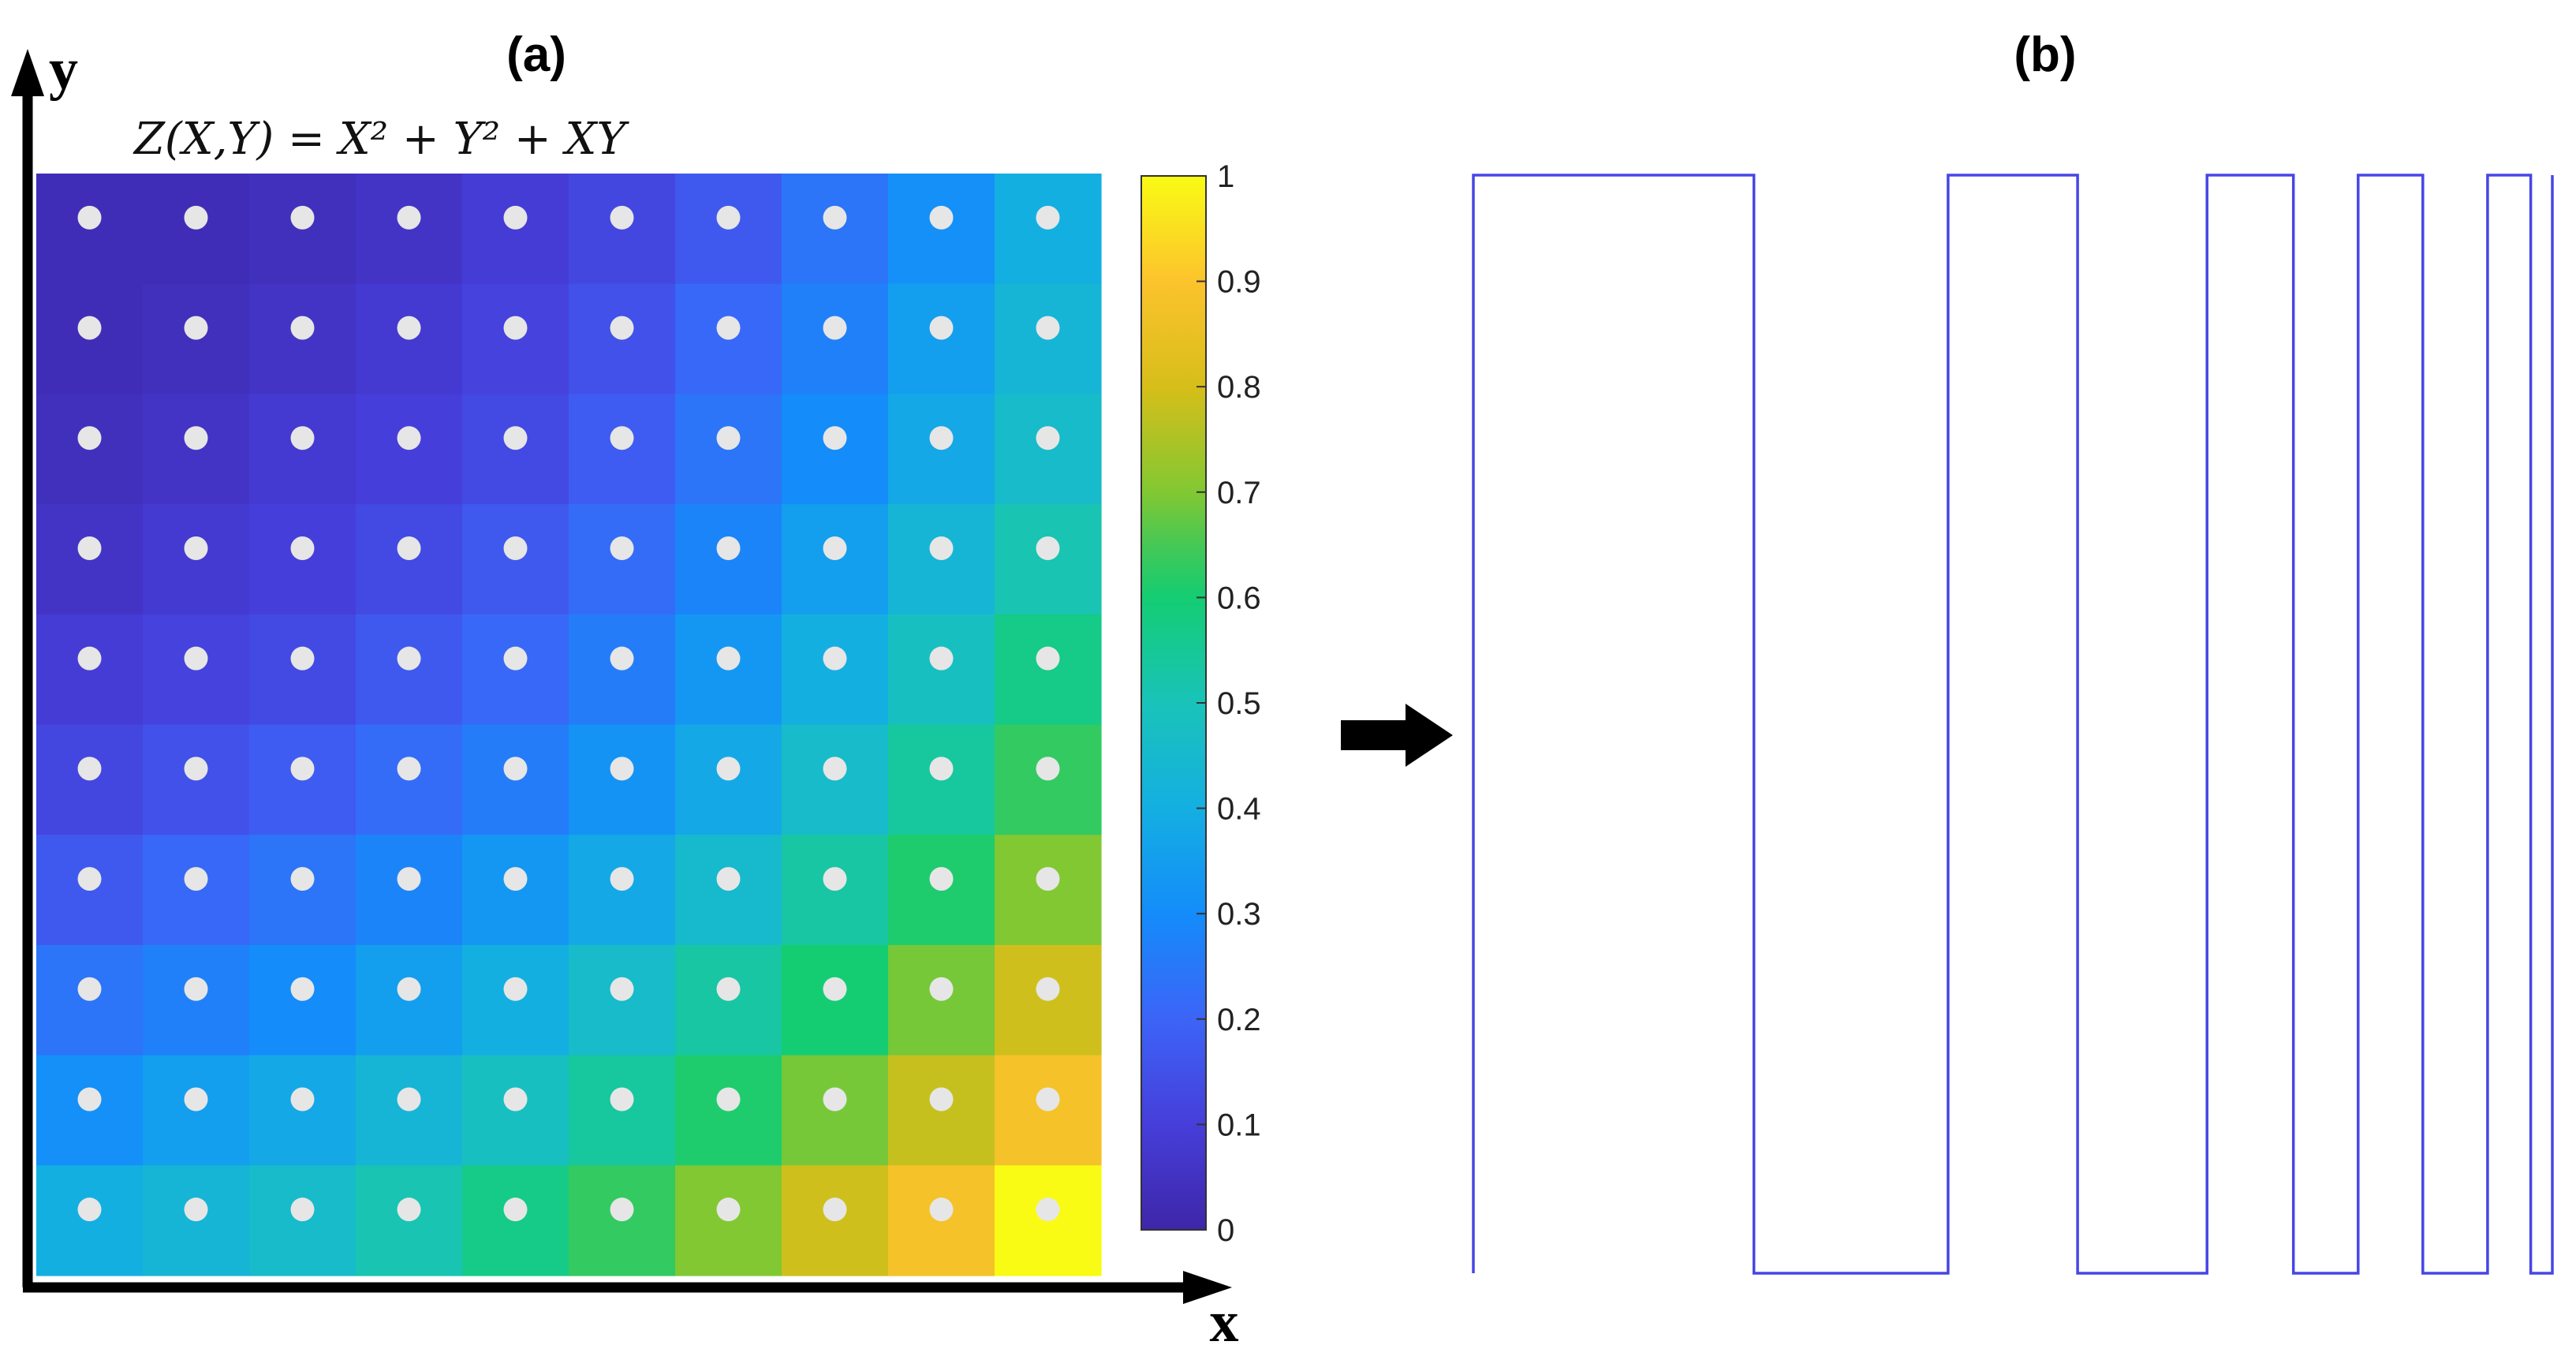 Image resolution: width=2576 pixels, height=1360 pixels. I want to click on colorbar-tick-label: 0.4, so click(1239, 809).